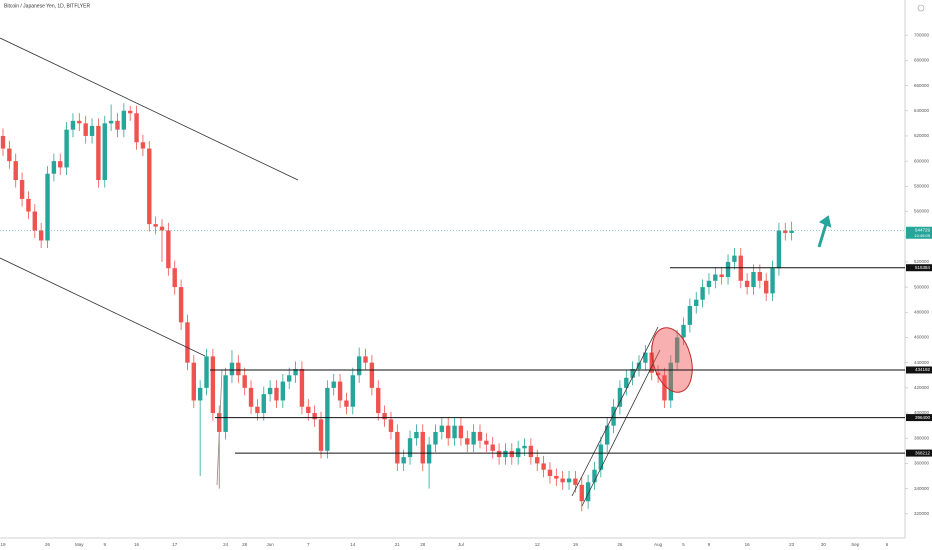 This screenshot has height=550, width=932. Describe the element at coordinates (923, 369) in the screenshot. I see `level-label: 434192` at that location.